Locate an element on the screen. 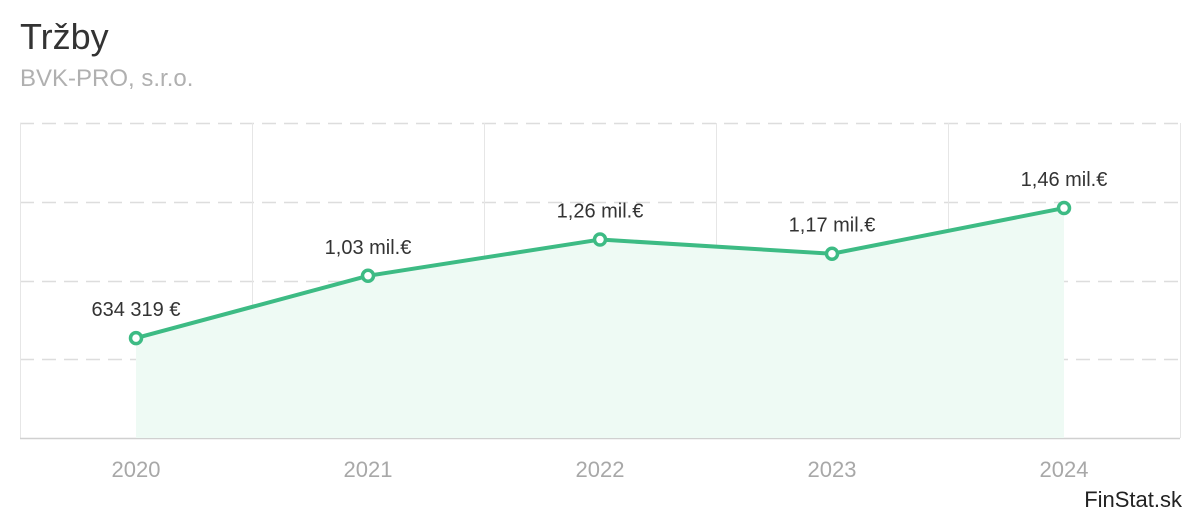 The height and width of the screenshot is (520, 1200). x-tick-label-2024: 2024 is located at coordinates (1064, 469).